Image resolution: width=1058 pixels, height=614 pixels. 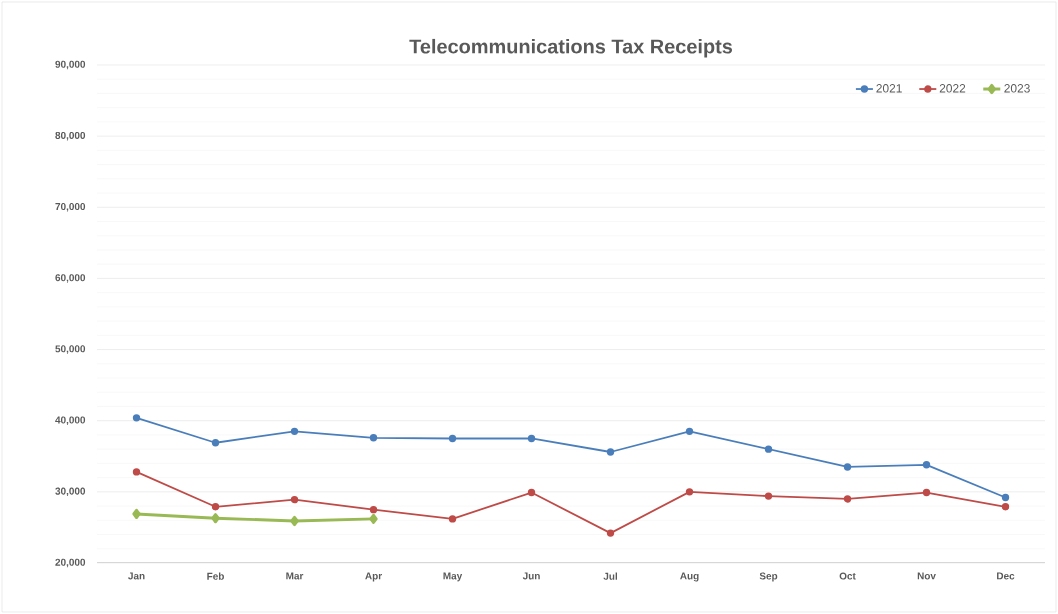 I want to click on x-tick-label: Sep, so click(x=768, y=577).